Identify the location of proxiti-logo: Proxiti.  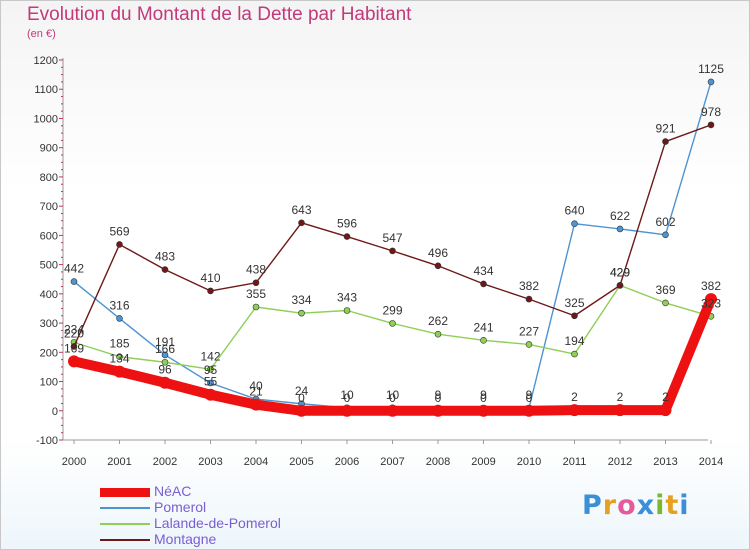
(636, 505).